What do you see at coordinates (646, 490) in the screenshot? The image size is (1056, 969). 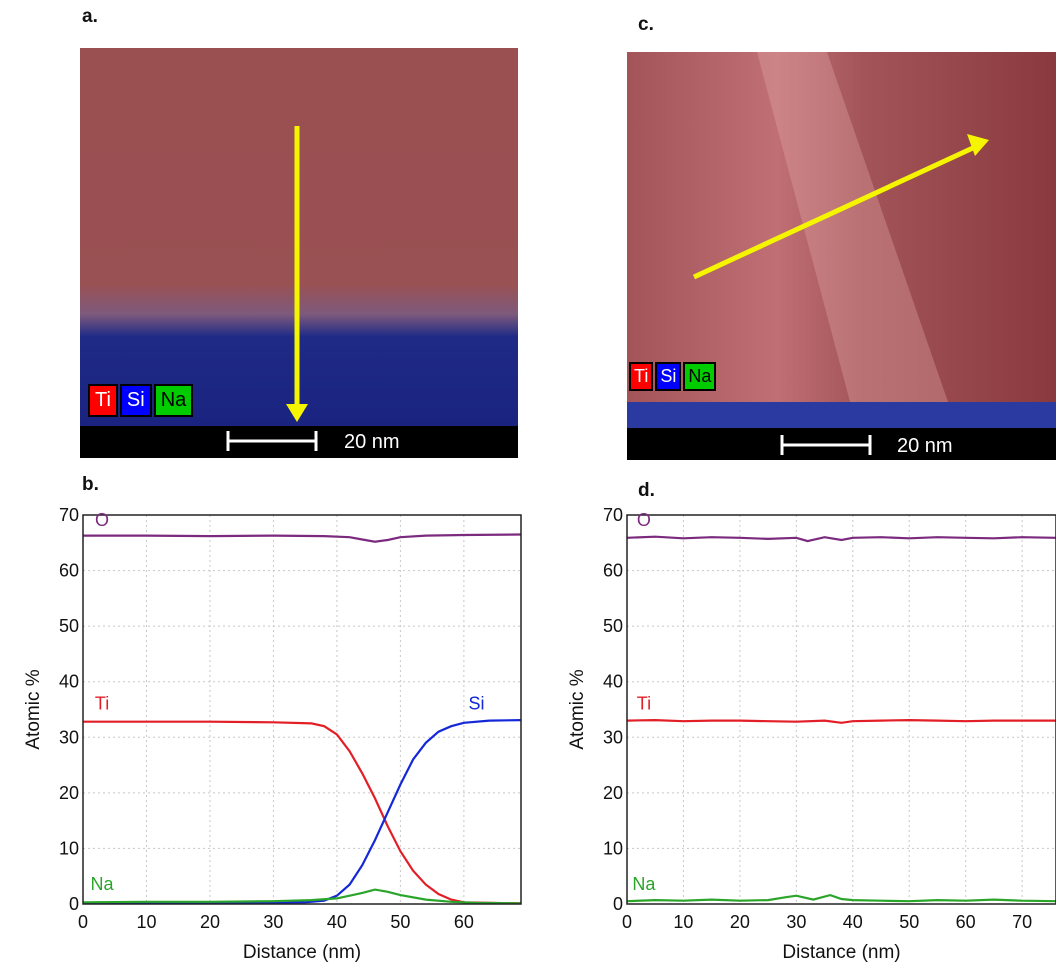 I see `panel-label-d: d.` at bounding box center [646, 490].